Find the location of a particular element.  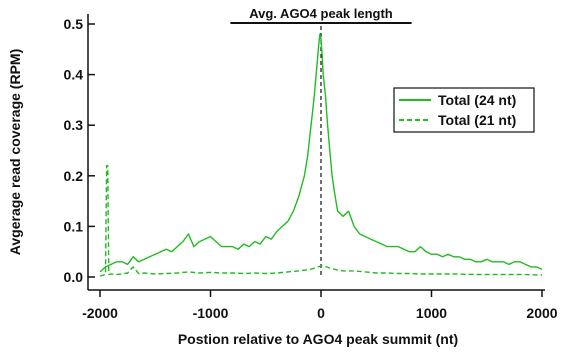

y-axis-title: Avgerage read coverage (RPM) is located at coordinates (15, 152).